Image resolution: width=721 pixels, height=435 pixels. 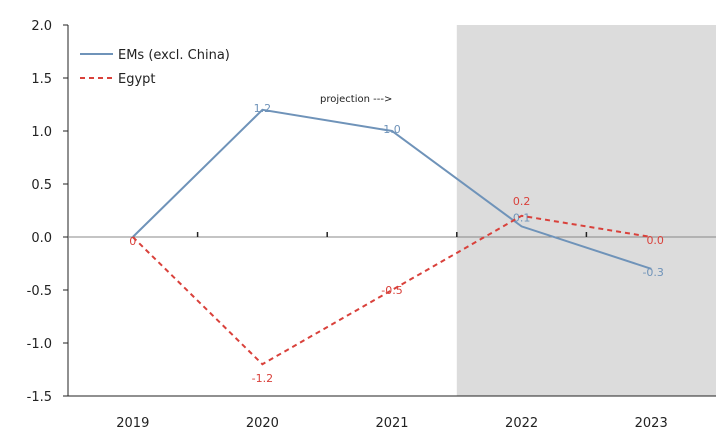 What do you see at coordinates (652, 272) in the screenshot?
I see `data-label: -0.3` at bounding box center [652, 272].